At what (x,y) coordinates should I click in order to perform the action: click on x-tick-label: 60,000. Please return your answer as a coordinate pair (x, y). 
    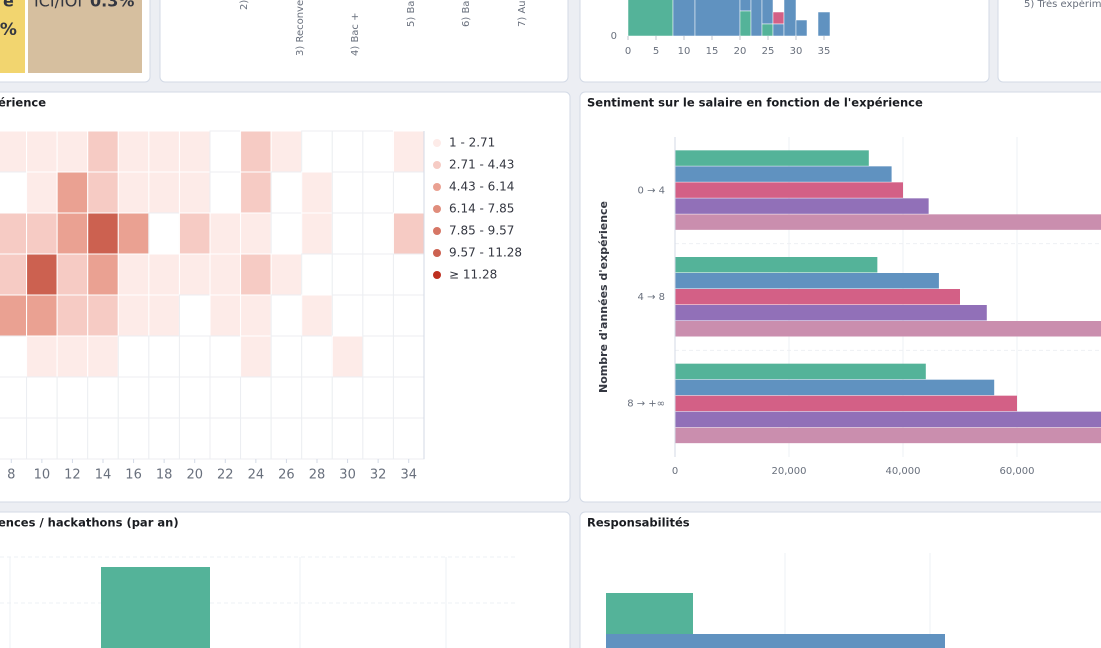
    Looking at the image, I should click on (1017, 471).